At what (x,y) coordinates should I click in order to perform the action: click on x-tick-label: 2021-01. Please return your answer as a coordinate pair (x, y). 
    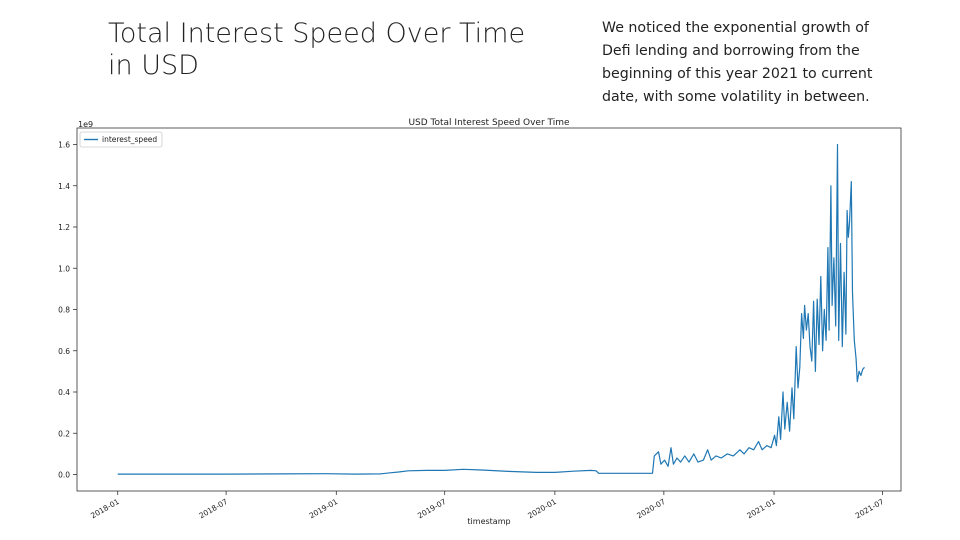
    Looking at the image, I should click on (761, 509).